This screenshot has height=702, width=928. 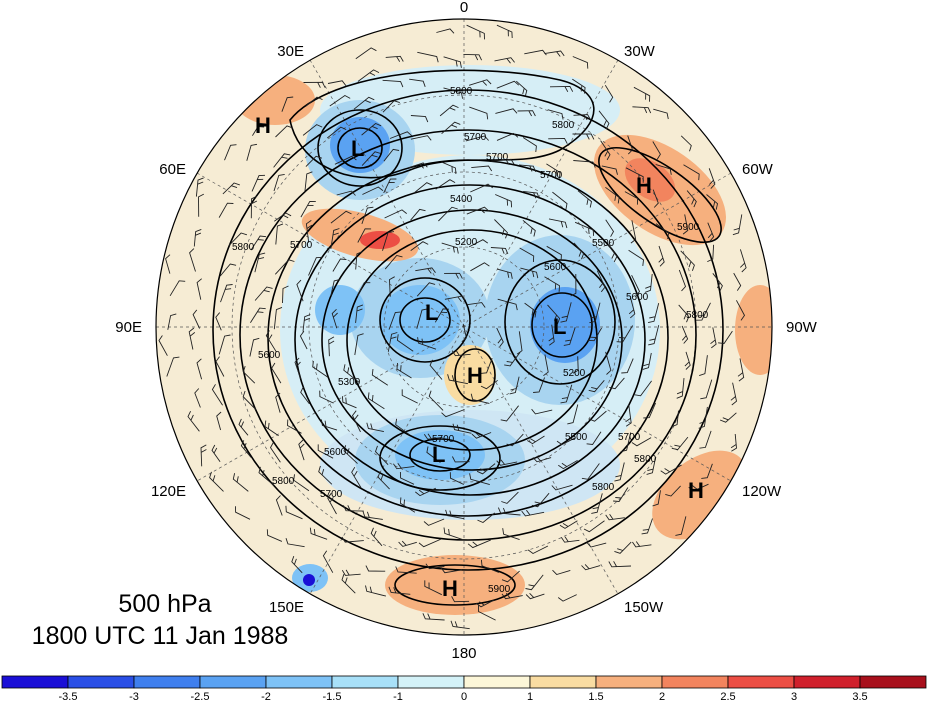 What do you see at coordinates (497, 157) in the screenshot?
I see `contour-label: 5700` at bounding box center [497, 157].